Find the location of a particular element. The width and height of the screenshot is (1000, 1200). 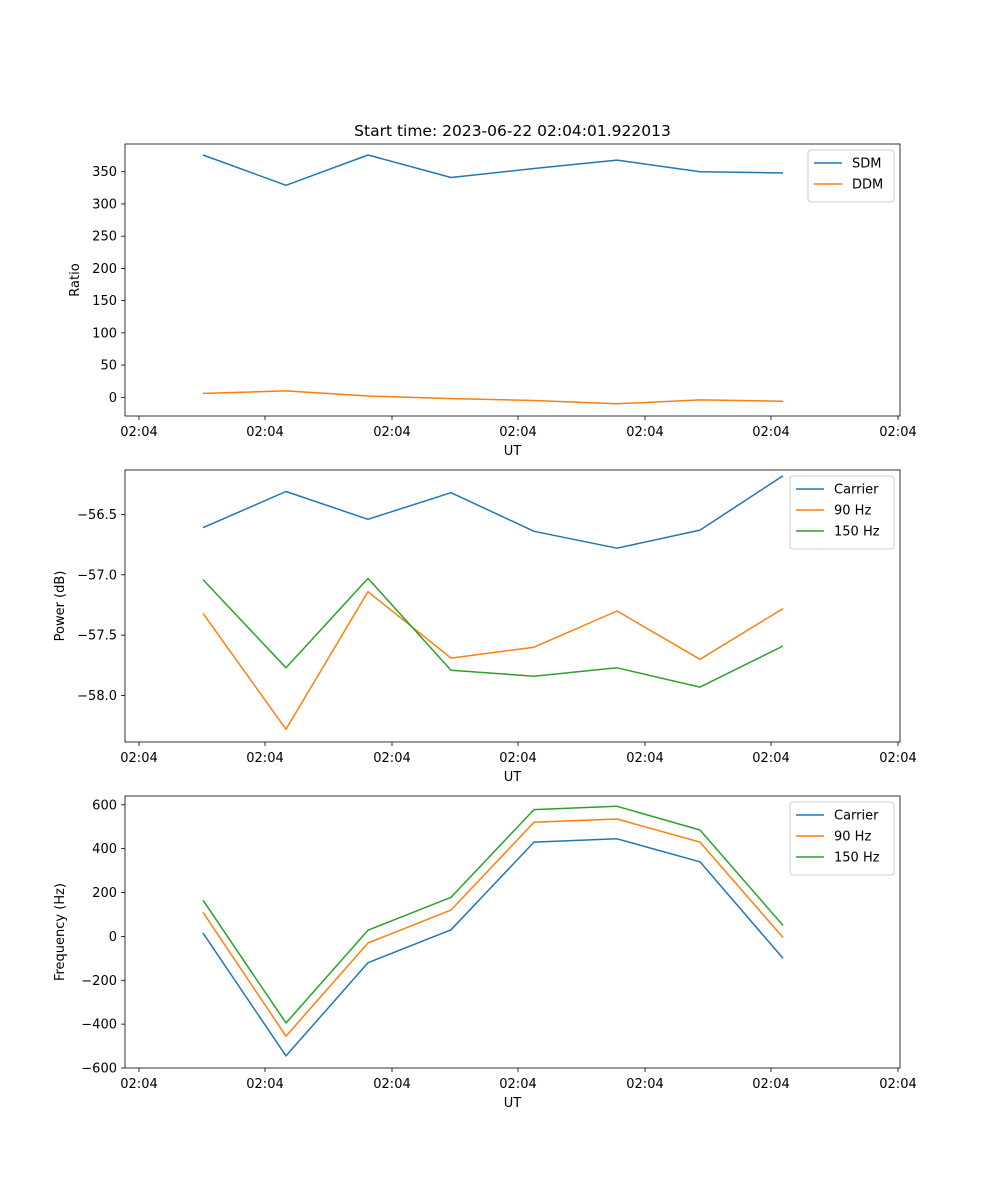

y-tick-label: −56.5 is located at coordinates (97, 515).